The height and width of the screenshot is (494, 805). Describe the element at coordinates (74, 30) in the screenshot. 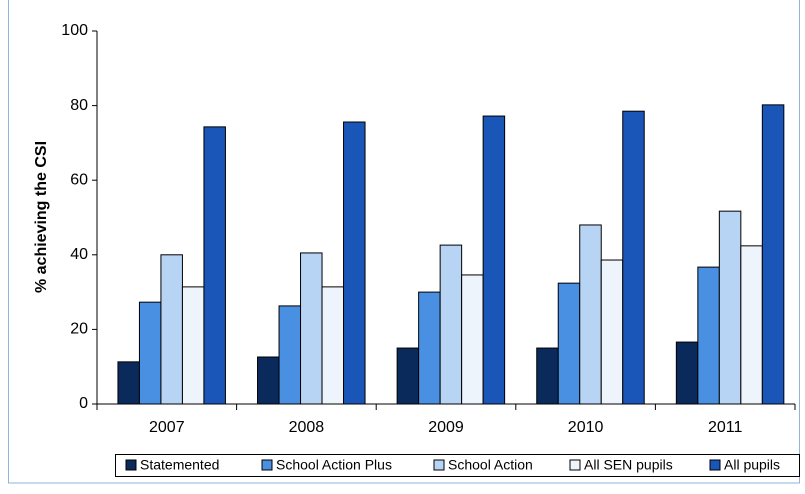

I see `y-tick-label: 100` at that location.